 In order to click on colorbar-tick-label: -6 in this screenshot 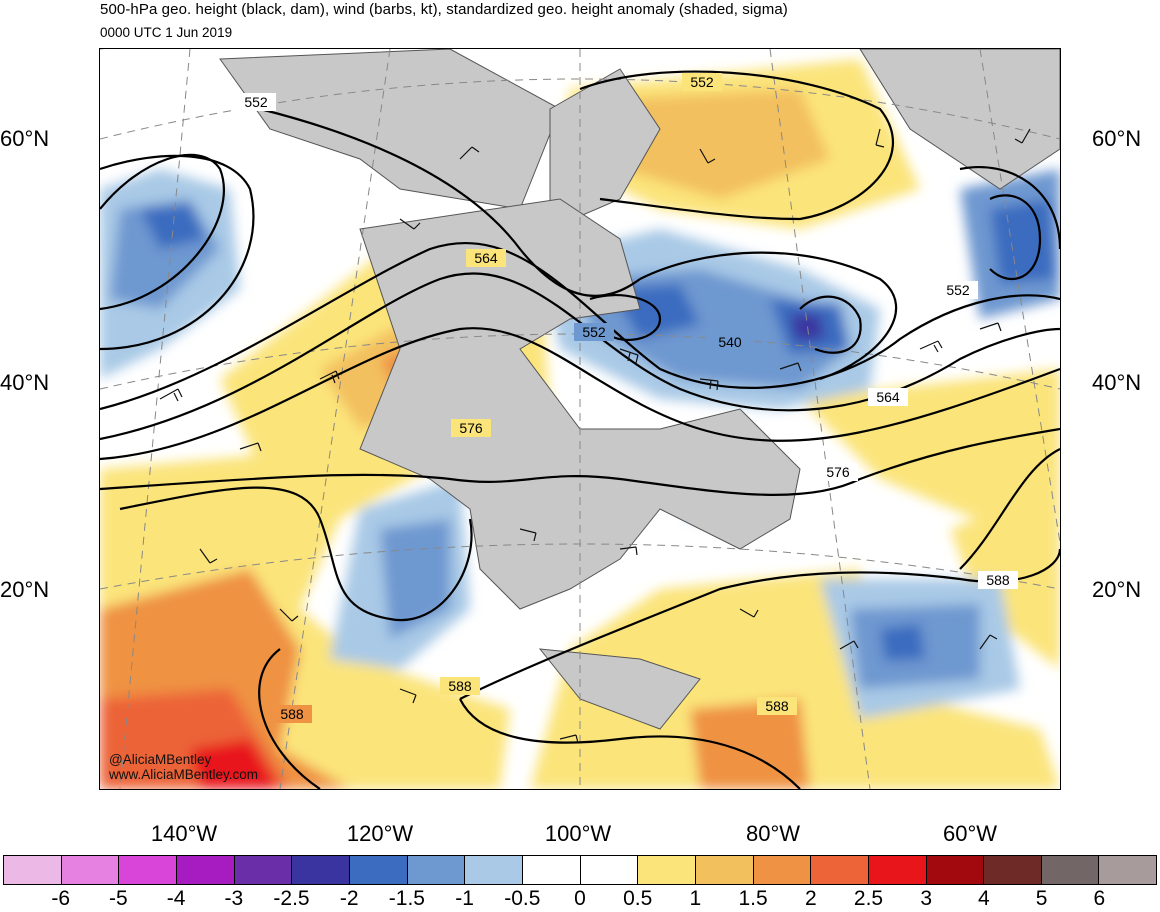, I will do `click(61, 898)`.